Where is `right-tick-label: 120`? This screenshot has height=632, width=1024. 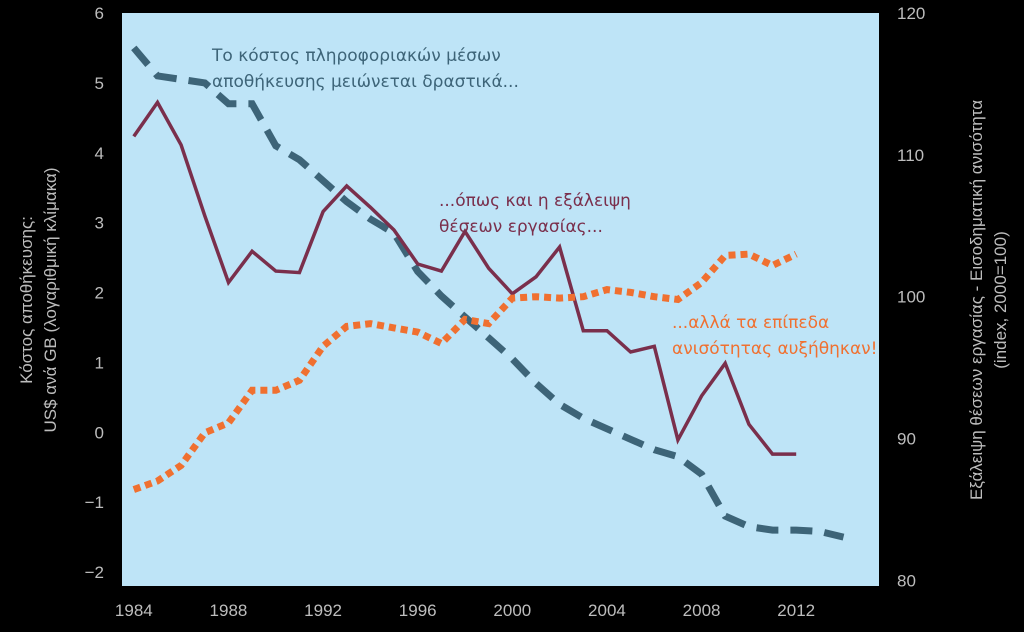
right-tick-label: 120 is located at coordinates (911, 13).